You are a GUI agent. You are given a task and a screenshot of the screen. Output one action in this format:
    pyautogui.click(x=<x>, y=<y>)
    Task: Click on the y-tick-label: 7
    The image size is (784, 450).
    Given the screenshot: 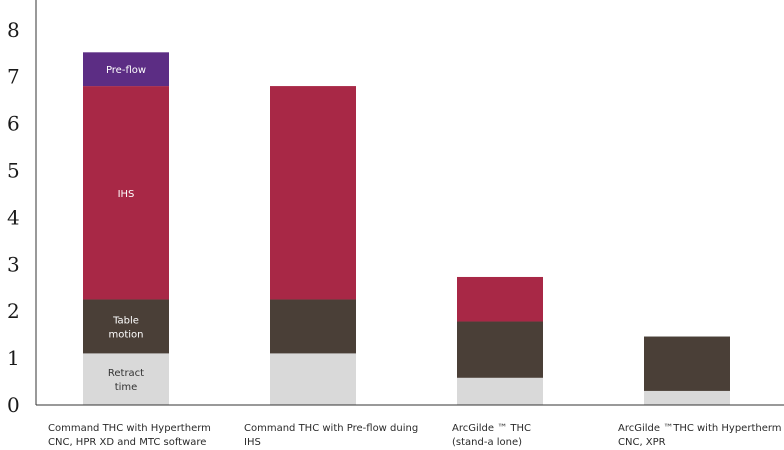 What is the action you would take?
    pyautogui.click(x=13, y=77)
    